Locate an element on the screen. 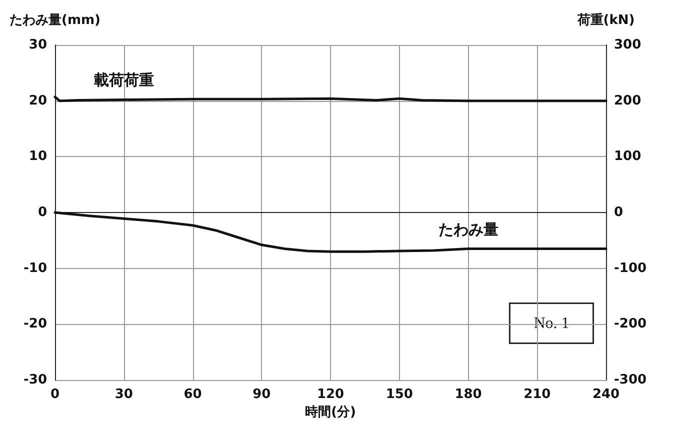  x-tick-label: 90 is located at coordinates (261, 394).